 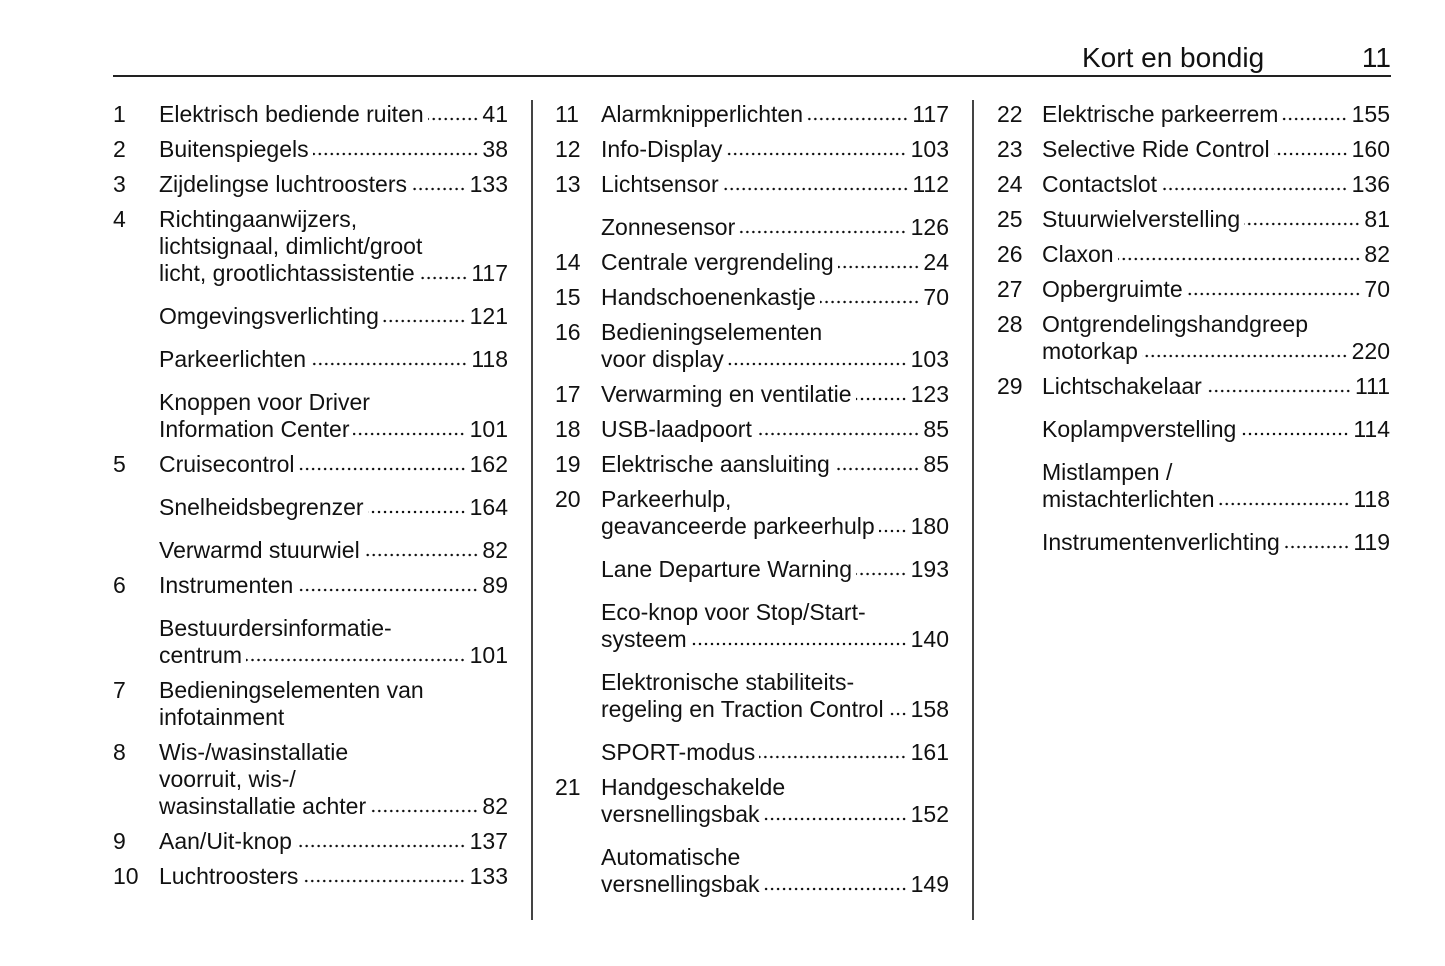 I want to click on entry-text: Centrale vergrendeling, so click(x=717, y=262).